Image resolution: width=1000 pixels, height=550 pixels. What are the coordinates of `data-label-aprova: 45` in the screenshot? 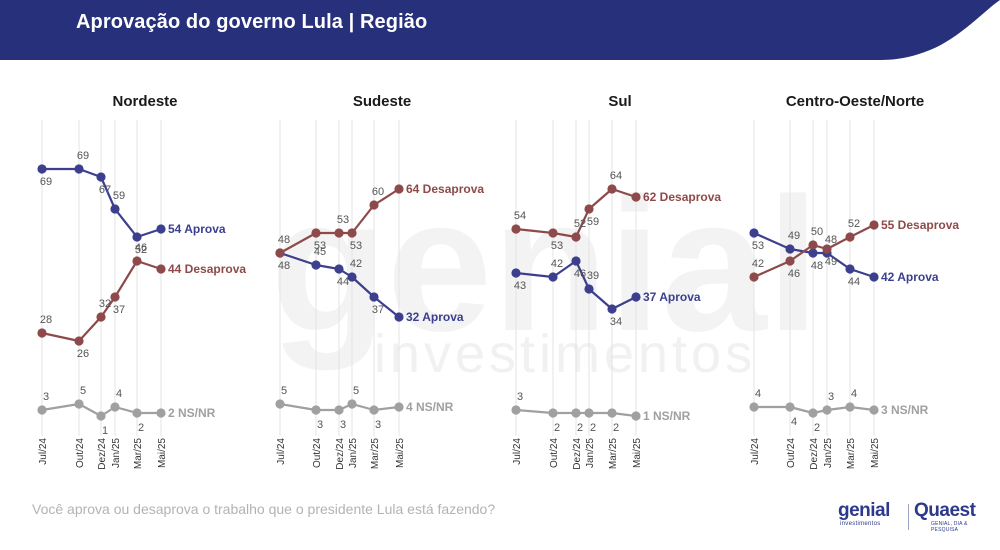 It's located at (320, 252).